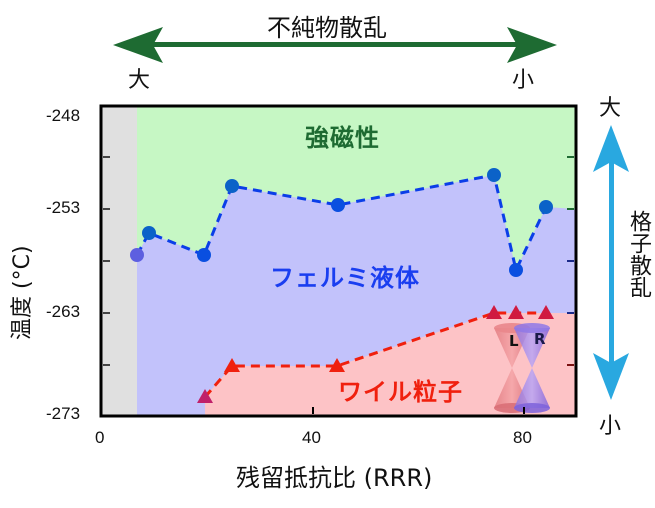 This screenshot has width=655, height=508. I want to click on y-tick-label: -248, so click(63, 115).